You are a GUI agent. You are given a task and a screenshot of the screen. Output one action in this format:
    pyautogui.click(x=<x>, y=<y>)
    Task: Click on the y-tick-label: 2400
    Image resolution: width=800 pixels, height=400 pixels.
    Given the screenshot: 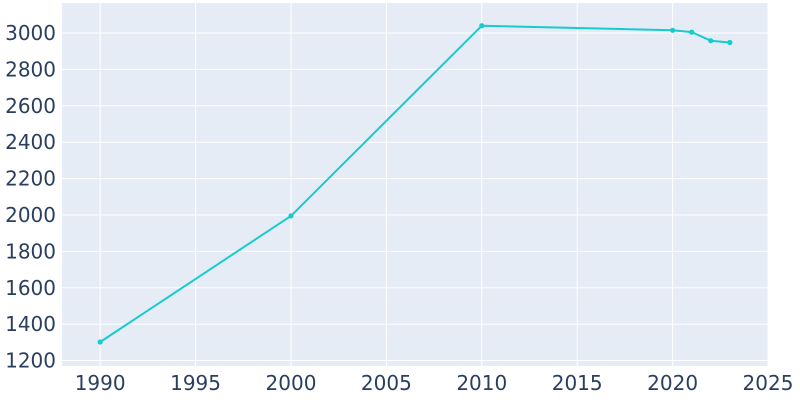 What is the action you would take?
    pyautogui.click(x=30, y=142)
    